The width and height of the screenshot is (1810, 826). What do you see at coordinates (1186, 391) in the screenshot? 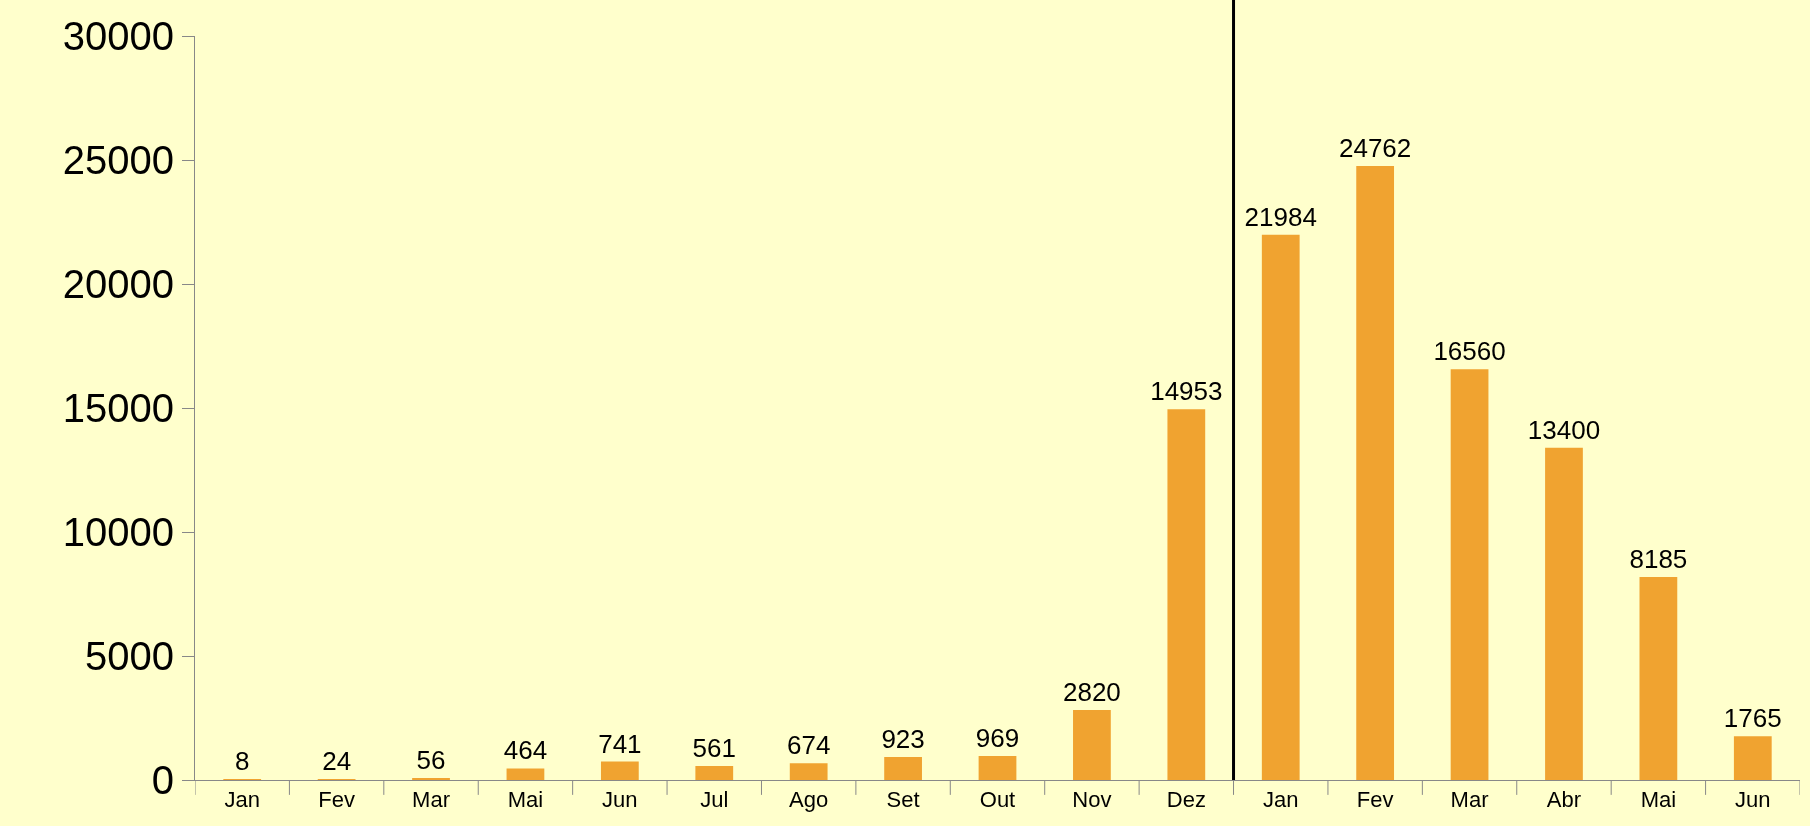
I see `data-label: 14953` at bounding box center [1186, 391].